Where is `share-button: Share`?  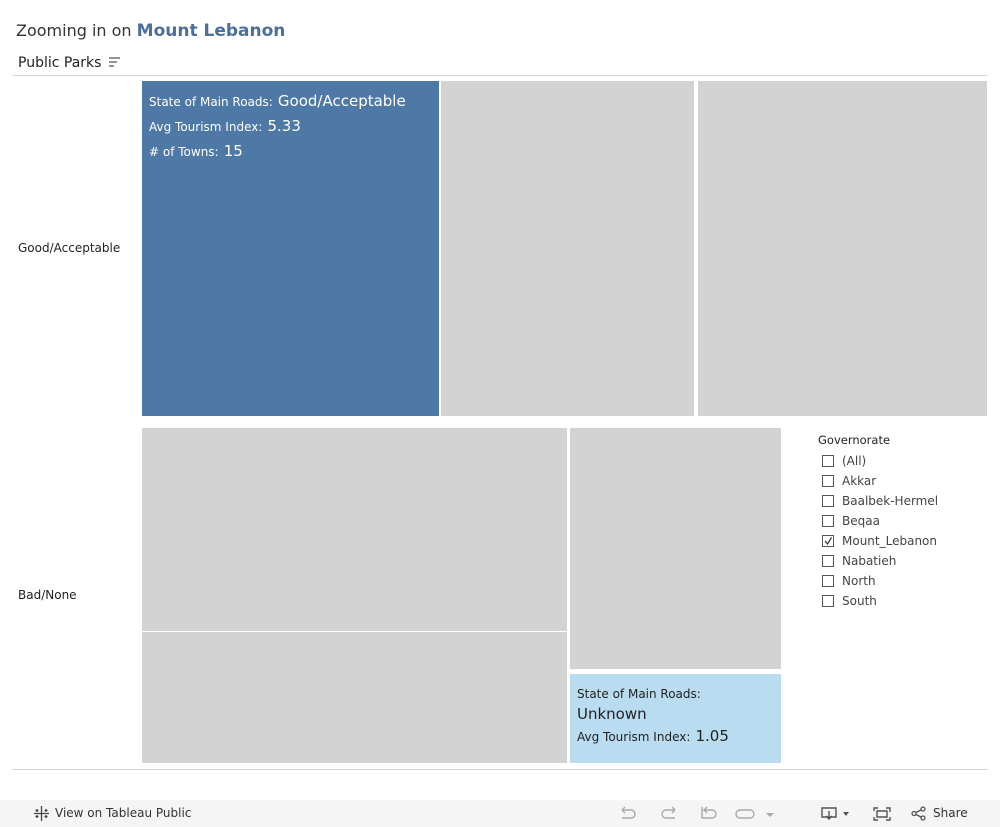 share-button: Share is located at coordinates (950, 813).